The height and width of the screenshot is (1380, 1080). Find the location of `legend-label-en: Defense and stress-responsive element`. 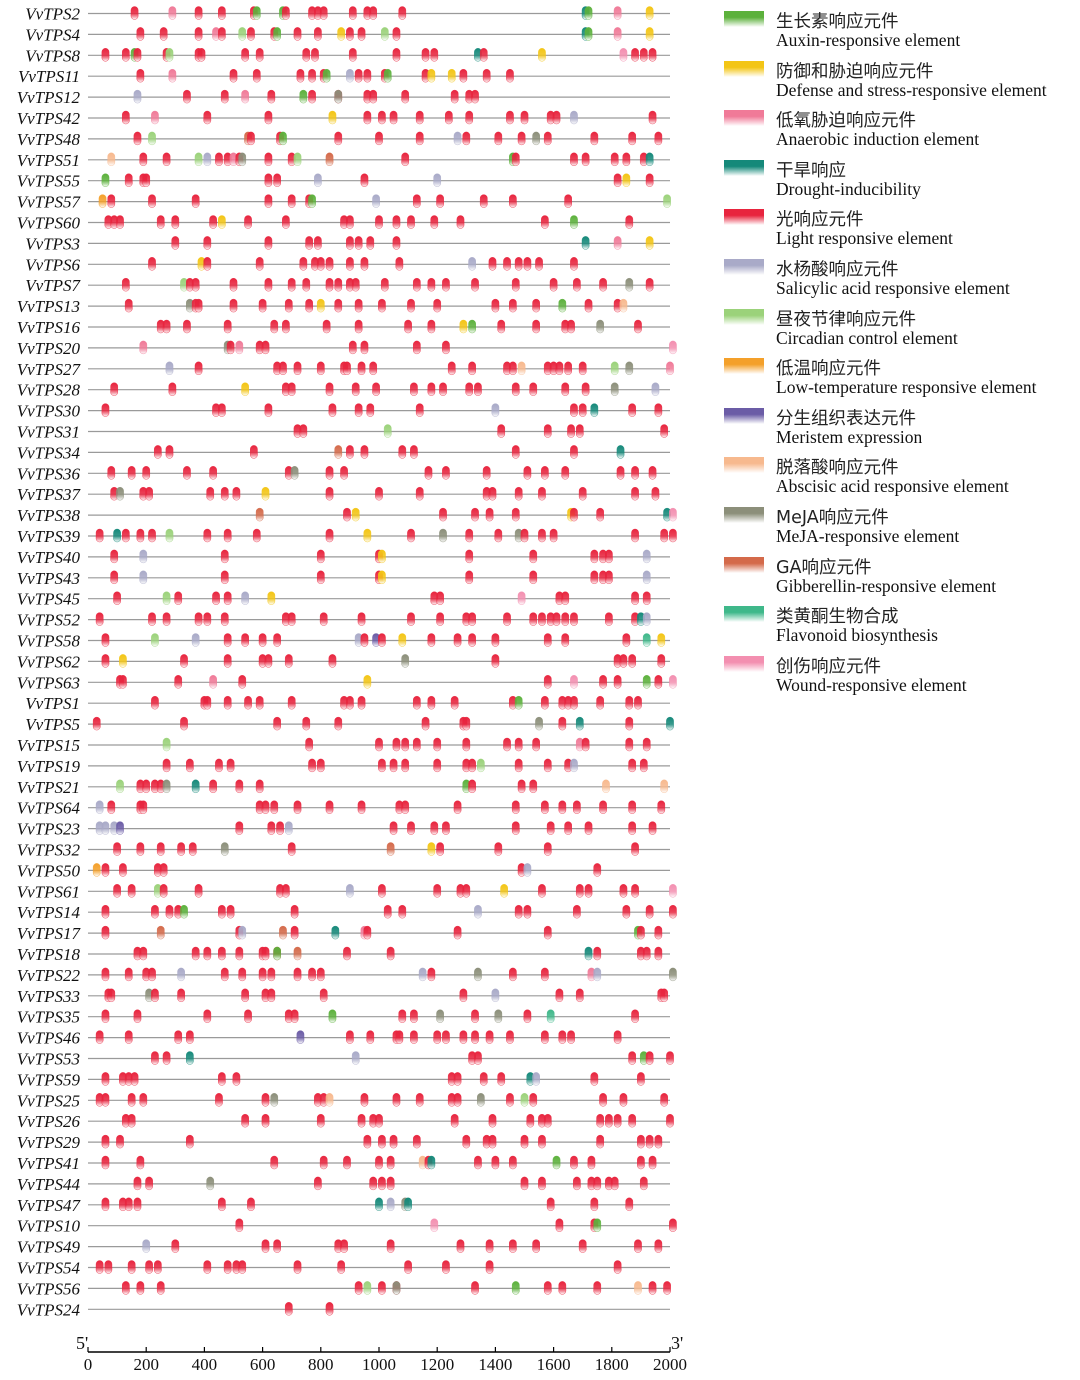

legend-label-en: Defense and stress-responsive element is located at coordinates (911, 89).